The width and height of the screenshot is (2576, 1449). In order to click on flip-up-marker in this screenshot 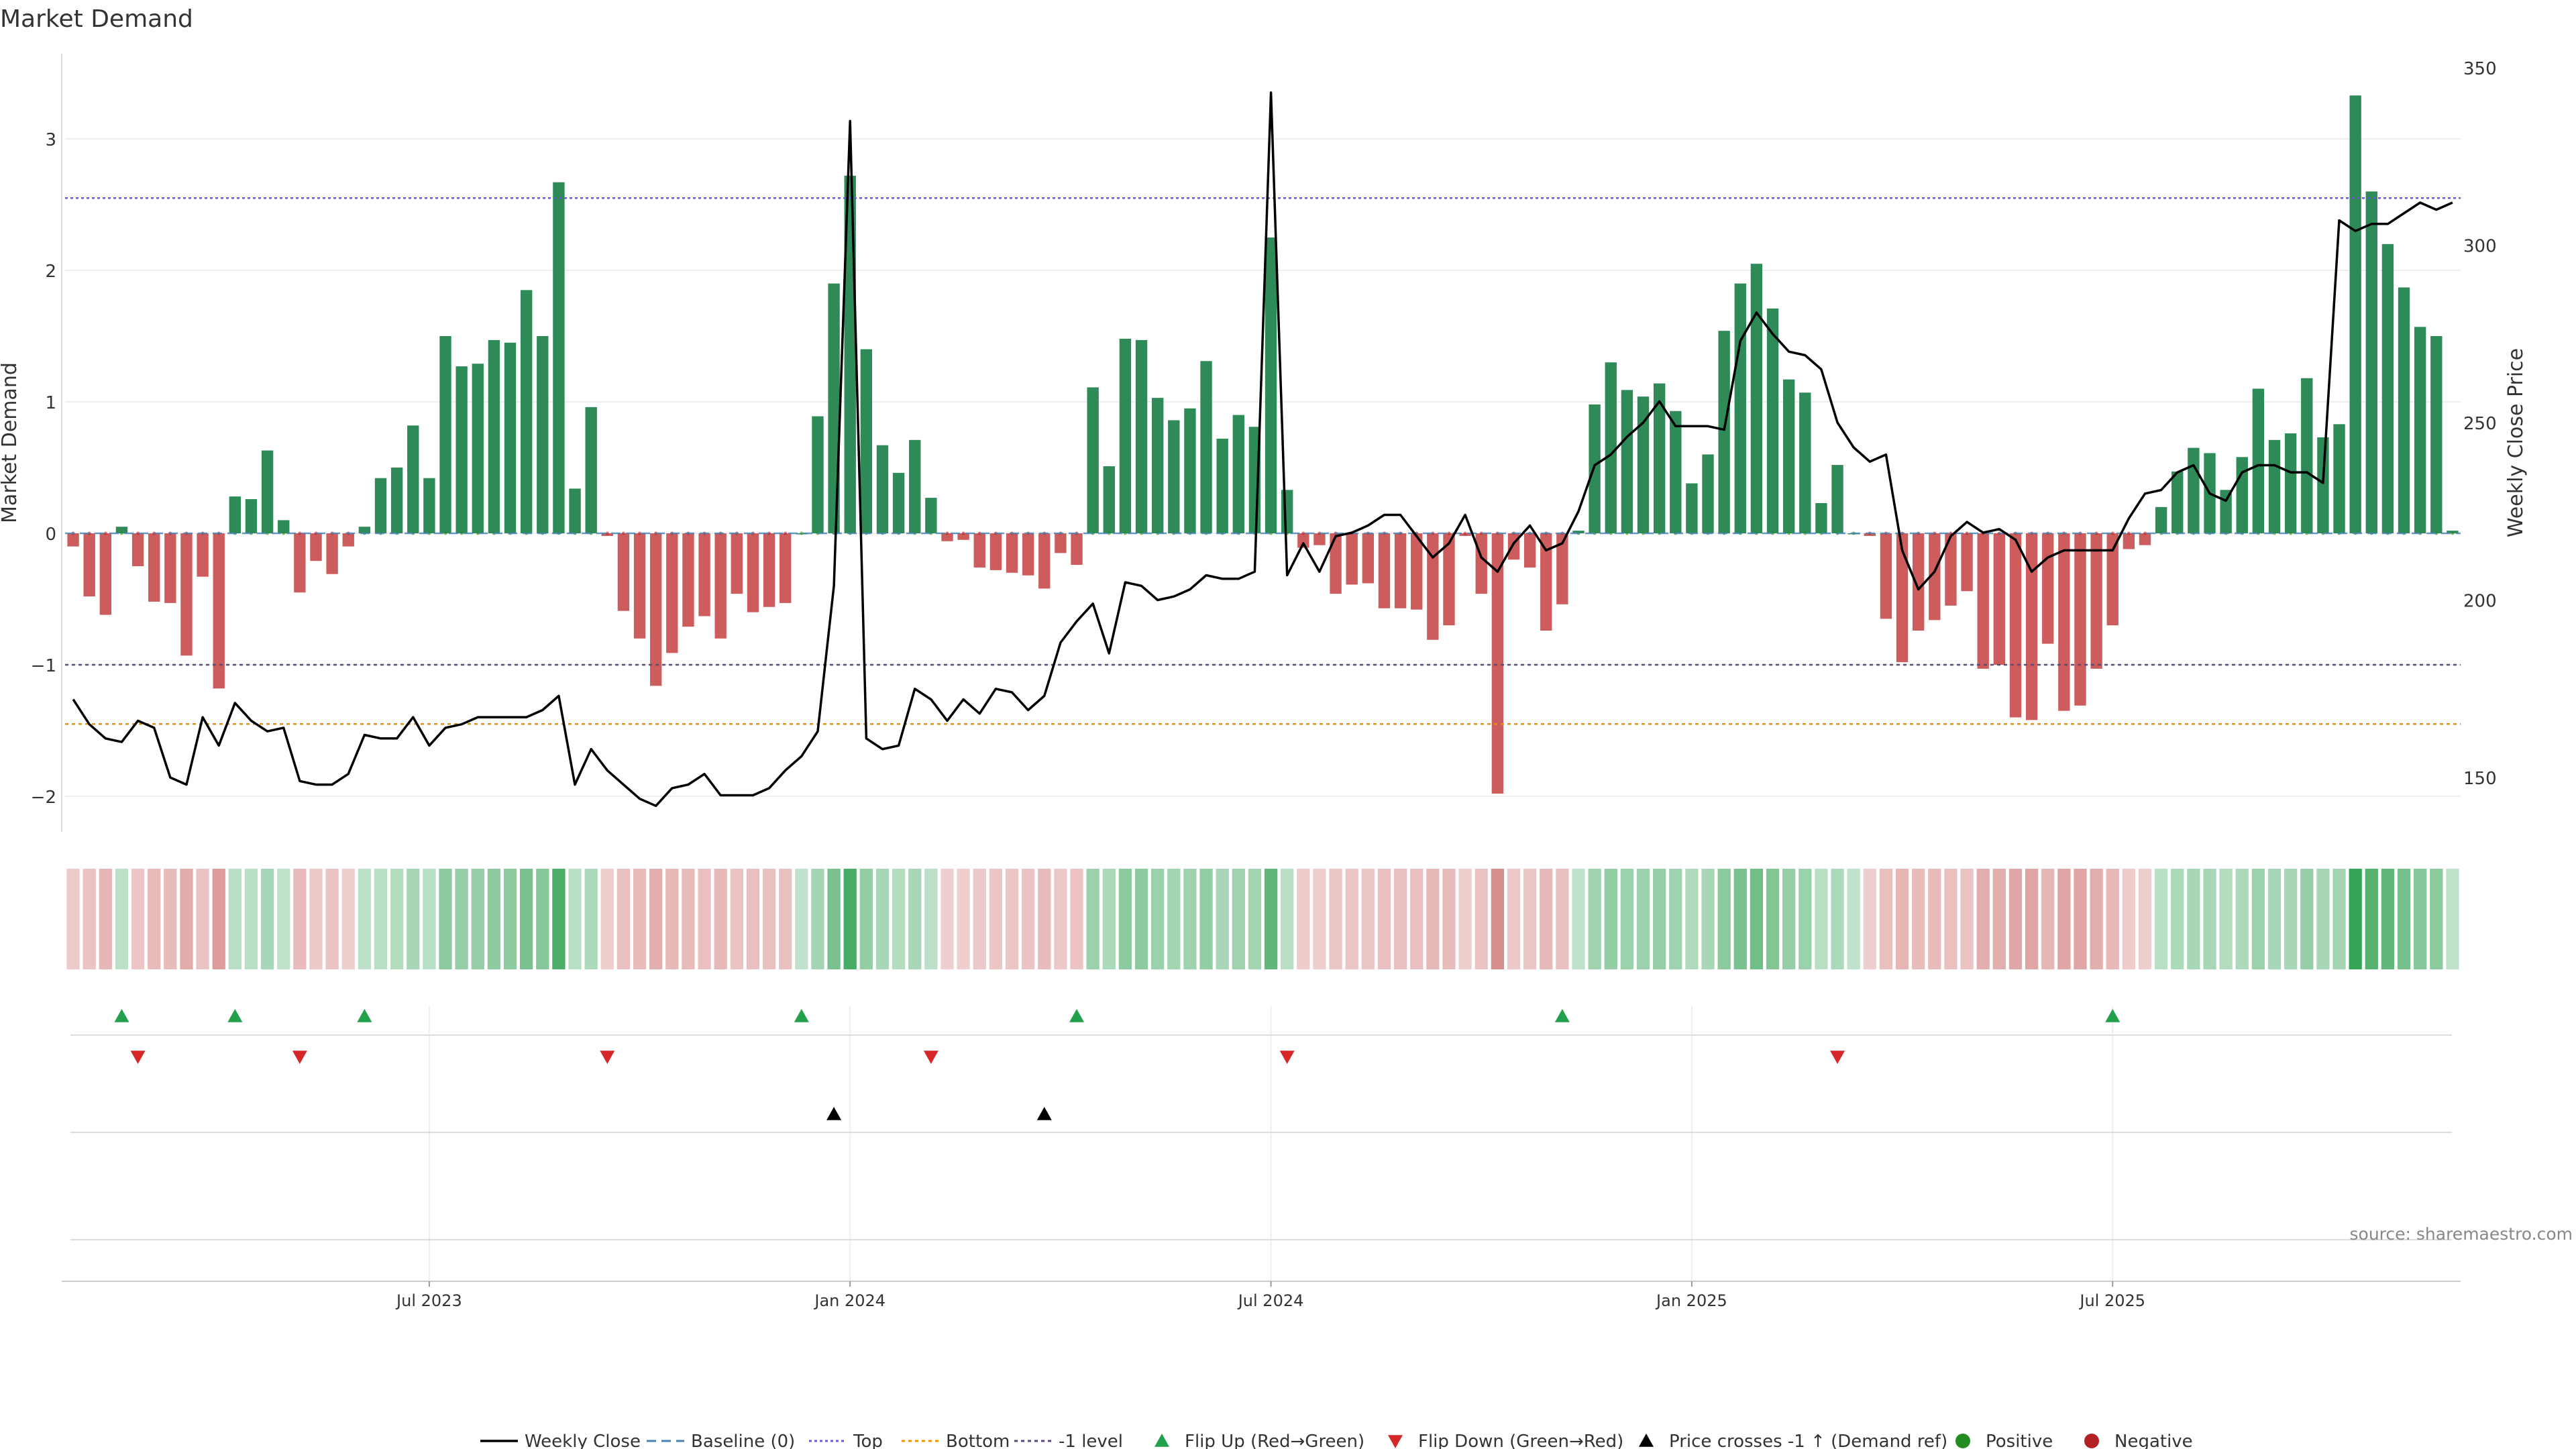, I will do `click(2113, 1015)`.